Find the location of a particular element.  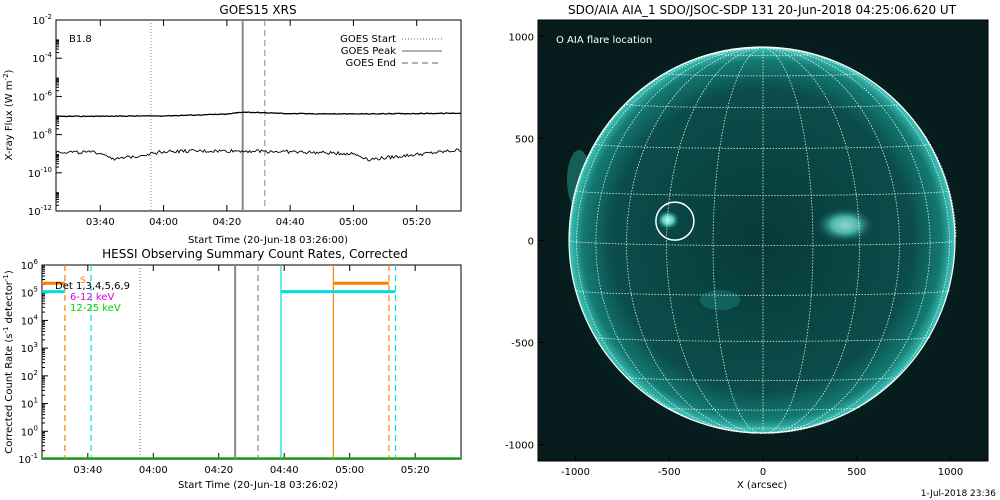

goes-y-axis-title: X-ray Flux (W m-2) is located at coordinates (8, 114).